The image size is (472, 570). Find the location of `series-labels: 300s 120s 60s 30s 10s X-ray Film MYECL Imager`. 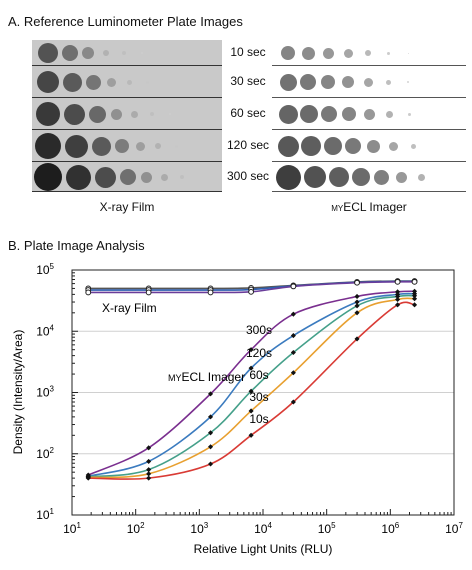

series-labels: 300s 120s 60s 30s 10s X-ray Film MYECL Imager is located at coordinates (187, 363).